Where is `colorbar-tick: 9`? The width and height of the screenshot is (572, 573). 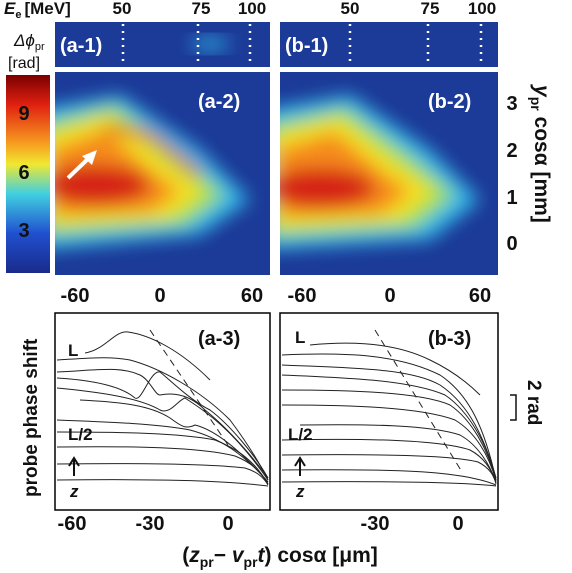 colorbar-tick: 9 is located at coordinates (23, 114).